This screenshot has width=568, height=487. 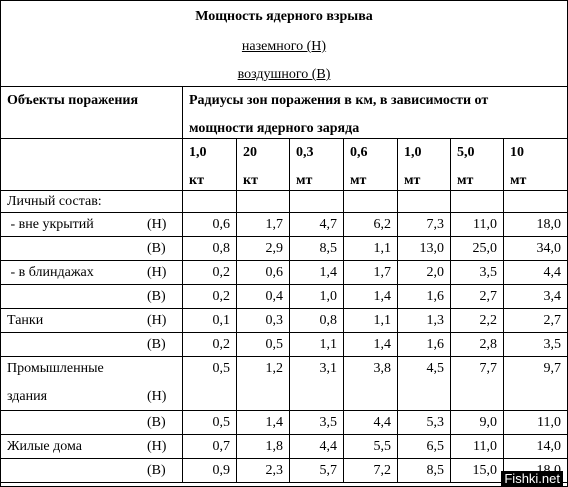 I want to click on table-cell: 14,0, so click(x=535, y=447).